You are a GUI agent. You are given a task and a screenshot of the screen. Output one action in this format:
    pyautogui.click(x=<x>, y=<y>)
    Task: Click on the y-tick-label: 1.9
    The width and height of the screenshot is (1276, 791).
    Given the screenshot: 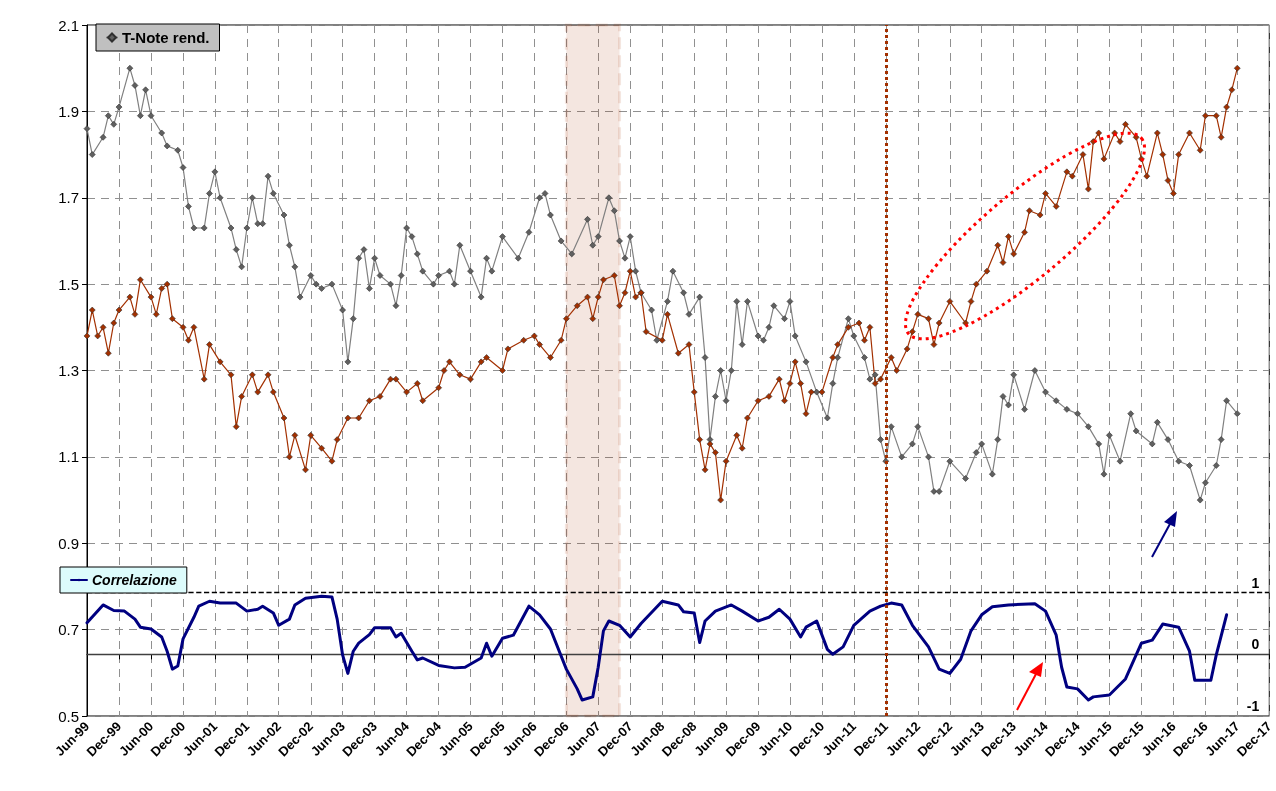 What is the action you would take?
    pyautogui.click(x=68, y=111)
    